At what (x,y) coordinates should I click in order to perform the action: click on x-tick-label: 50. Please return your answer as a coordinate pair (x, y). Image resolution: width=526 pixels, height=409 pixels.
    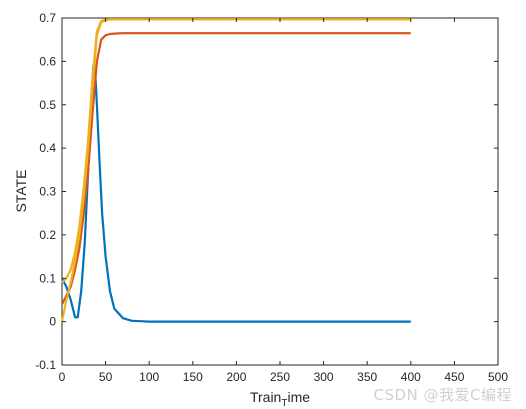
    Looking at the image, I should click on (106, 377).